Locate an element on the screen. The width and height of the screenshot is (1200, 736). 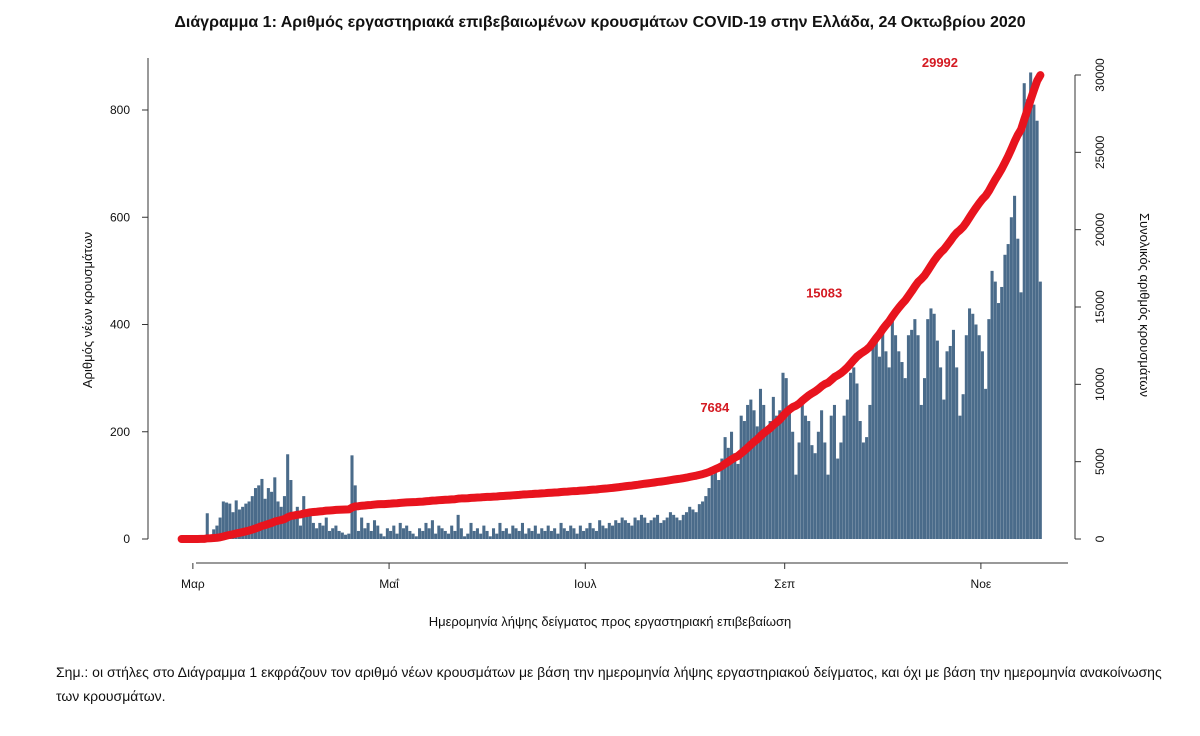
x-axis-tick-label: Μαρ is located at coordinates (193, 584).